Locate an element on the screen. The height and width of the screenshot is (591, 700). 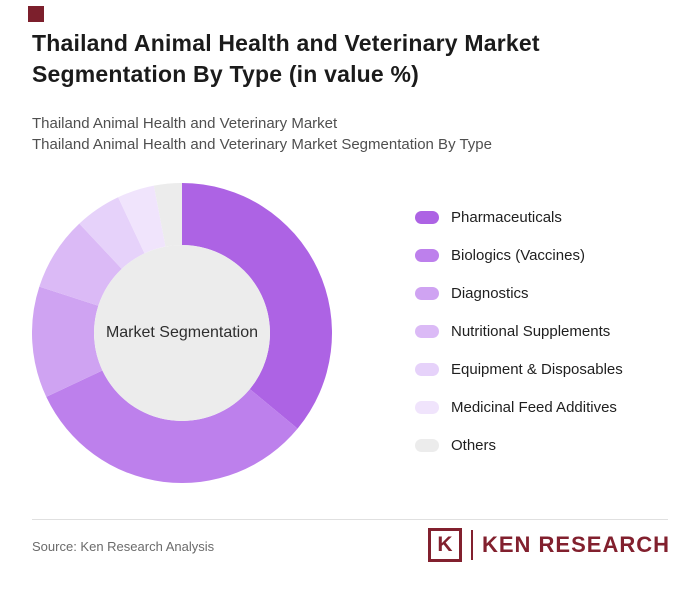
legend-item-equipment-disposables: Equipment & Disposables is located at coordinates (519, 369).